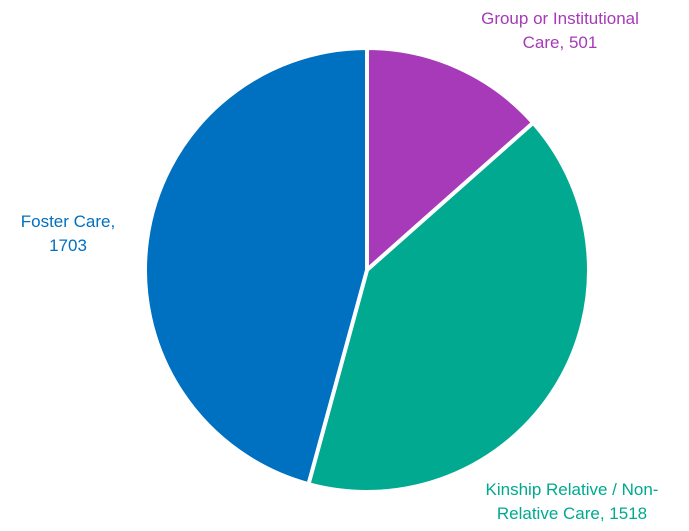 The width and height of the screenshot is (689, 531). Describe the element at coordinates (68, 221) in the screenshot. I see `data-label-line: Foster Care,` at that location.